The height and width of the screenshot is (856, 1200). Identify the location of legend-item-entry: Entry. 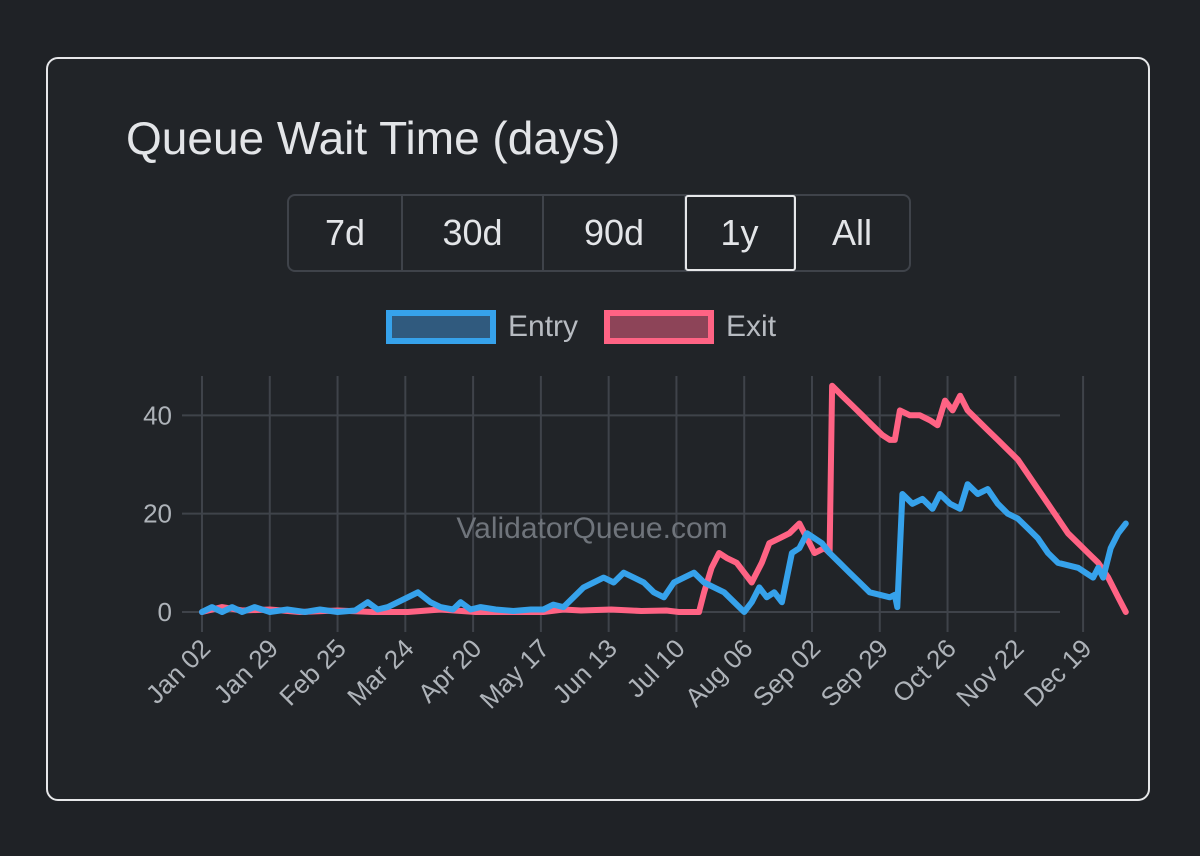
(482, 327).